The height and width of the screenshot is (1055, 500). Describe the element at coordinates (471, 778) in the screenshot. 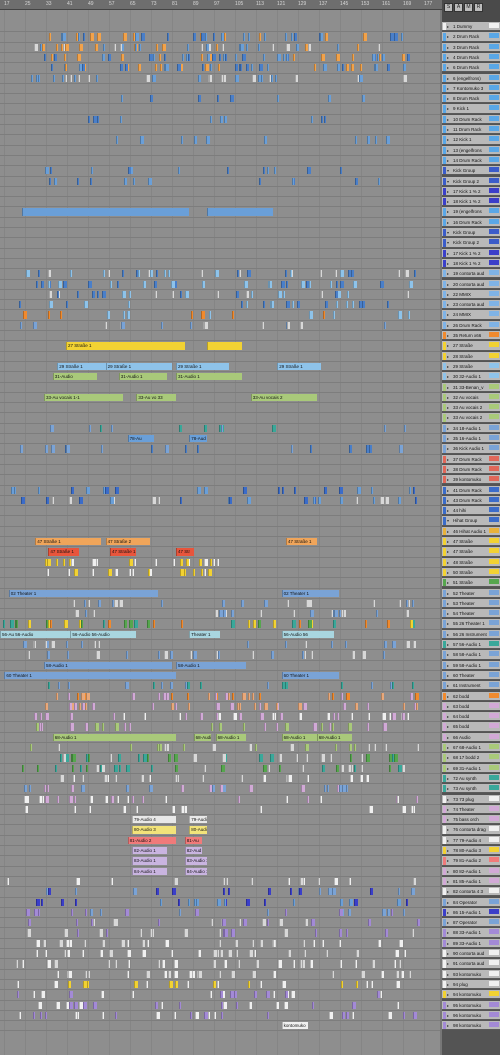

I see `track-header: ▸ 72 Au synth` at that location.